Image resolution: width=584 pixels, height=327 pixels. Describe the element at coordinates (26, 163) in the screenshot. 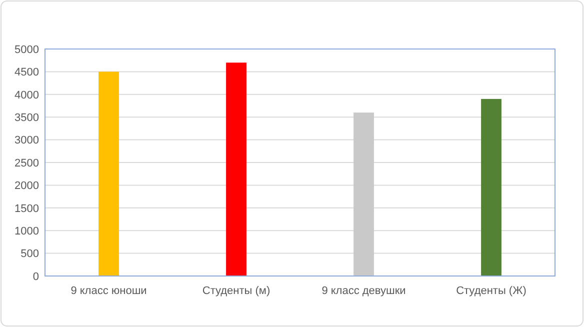

I see `y-tick-label: 2500` at that location.